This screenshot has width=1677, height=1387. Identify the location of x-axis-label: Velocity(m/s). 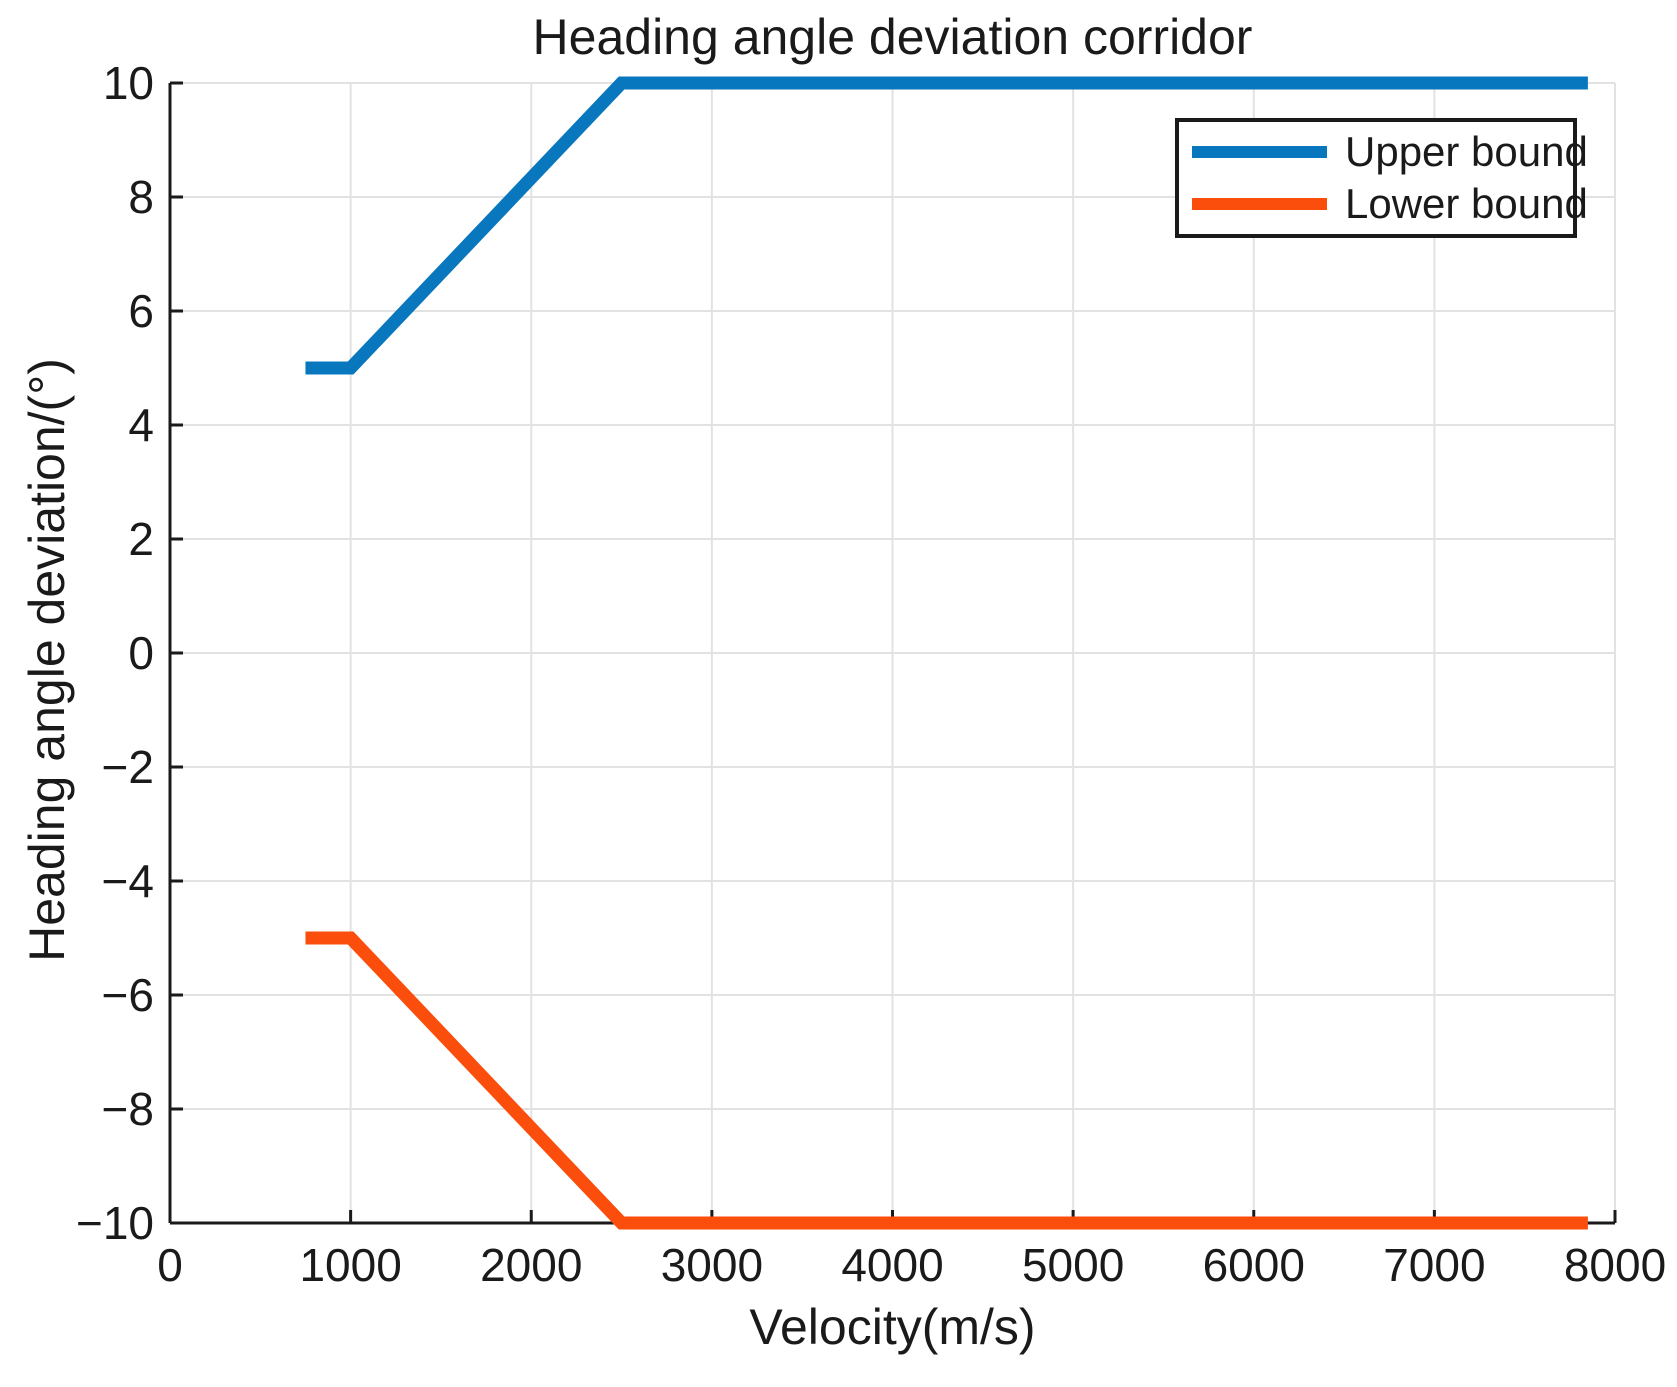
(892, 1327).